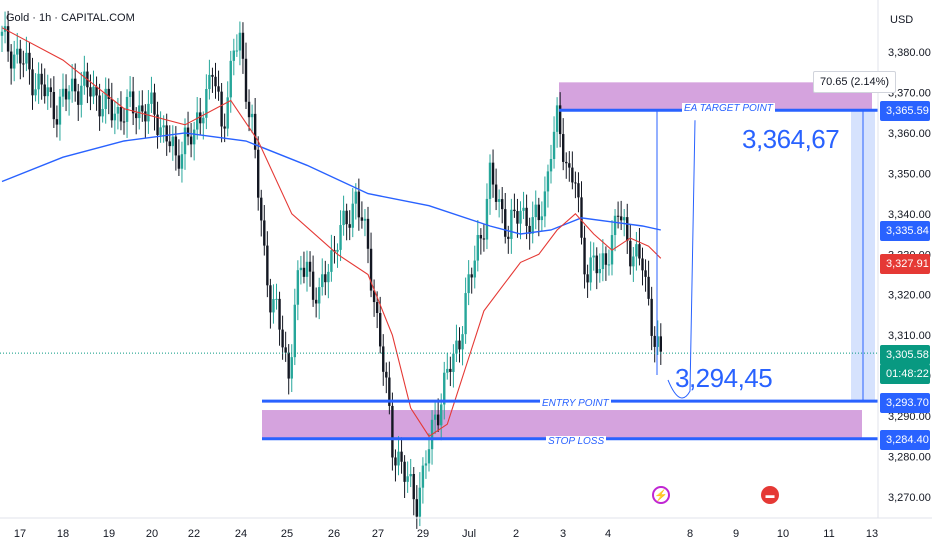 The height and width of the screenshot is (550, 932). I want to click on x-tick-label: 11, so click(828, 534).